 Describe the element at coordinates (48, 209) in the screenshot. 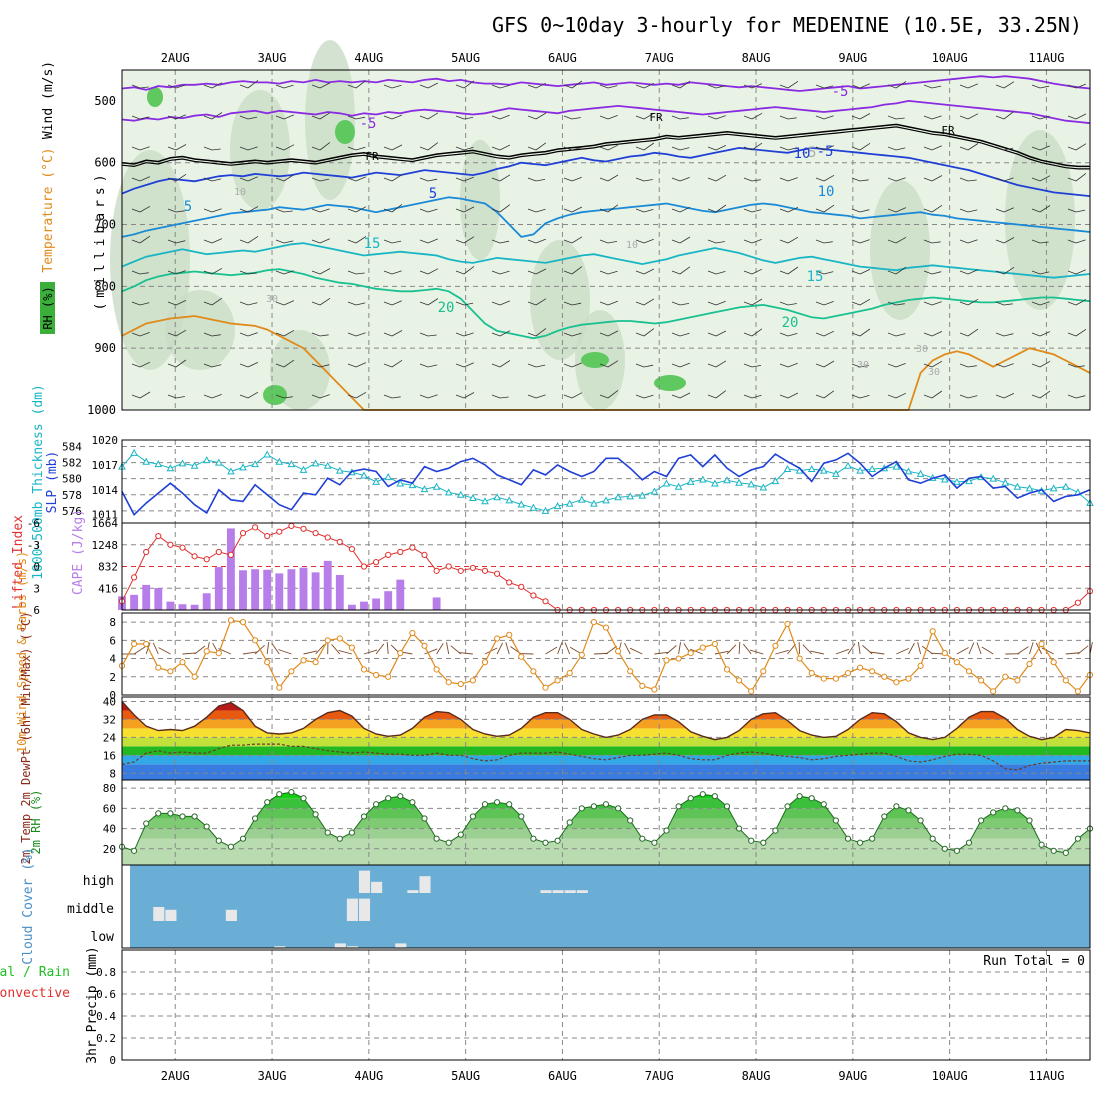

I see `temperature-axis-label: Temperature (°C)` at that location.